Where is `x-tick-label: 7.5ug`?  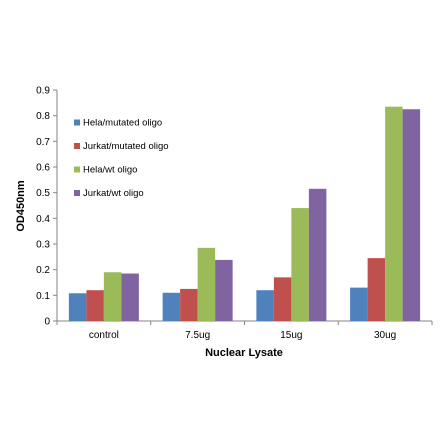
x-tick-label: 7.5ug is located at coordinates (197, 335).